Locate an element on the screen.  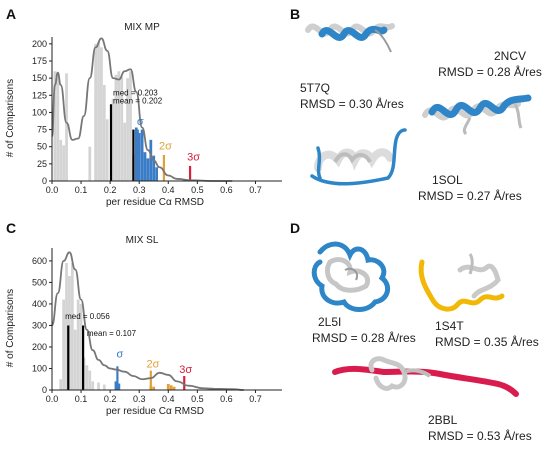
structure-2bbl is located at coordinates (425, 376).